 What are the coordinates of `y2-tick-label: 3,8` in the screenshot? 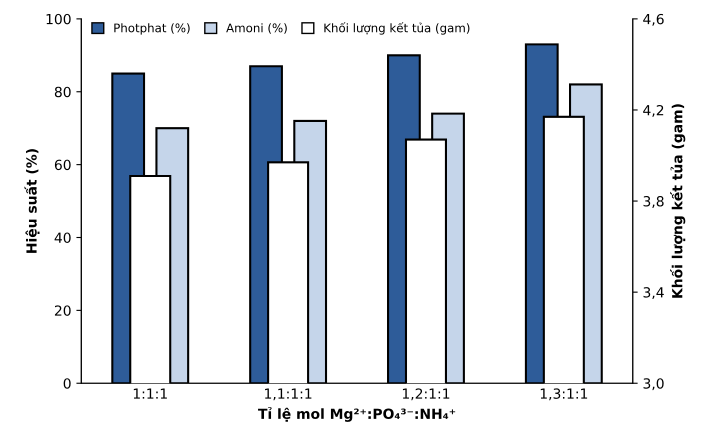 It's located at (654, 202).